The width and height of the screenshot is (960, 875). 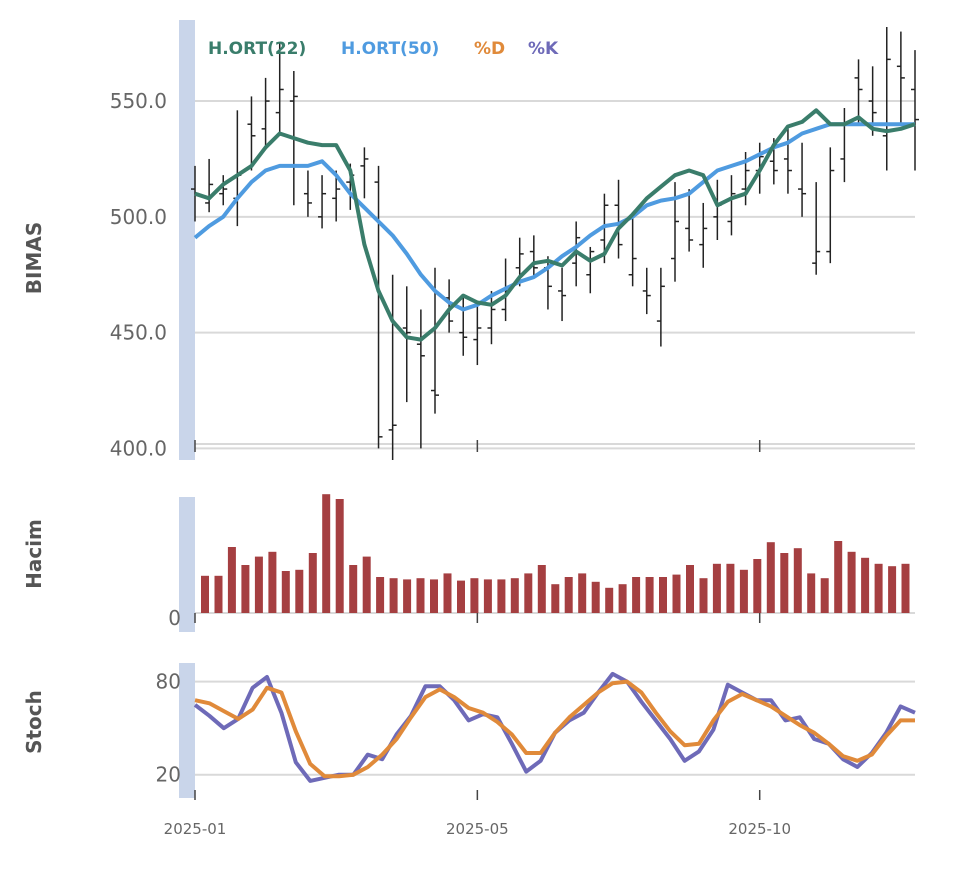 What do you see at coordinates (489, 49) in the screenshot?
I see `legend-d: %D` at bounding box center [489, 49].